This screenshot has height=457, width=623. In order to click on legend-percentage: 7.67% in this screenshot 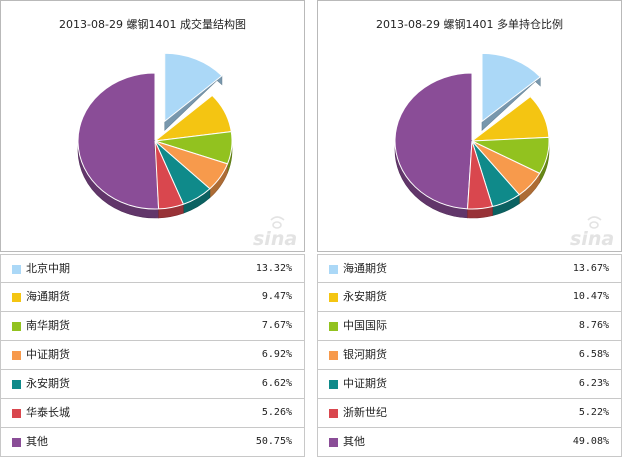, I will do `click(276, 325)`.